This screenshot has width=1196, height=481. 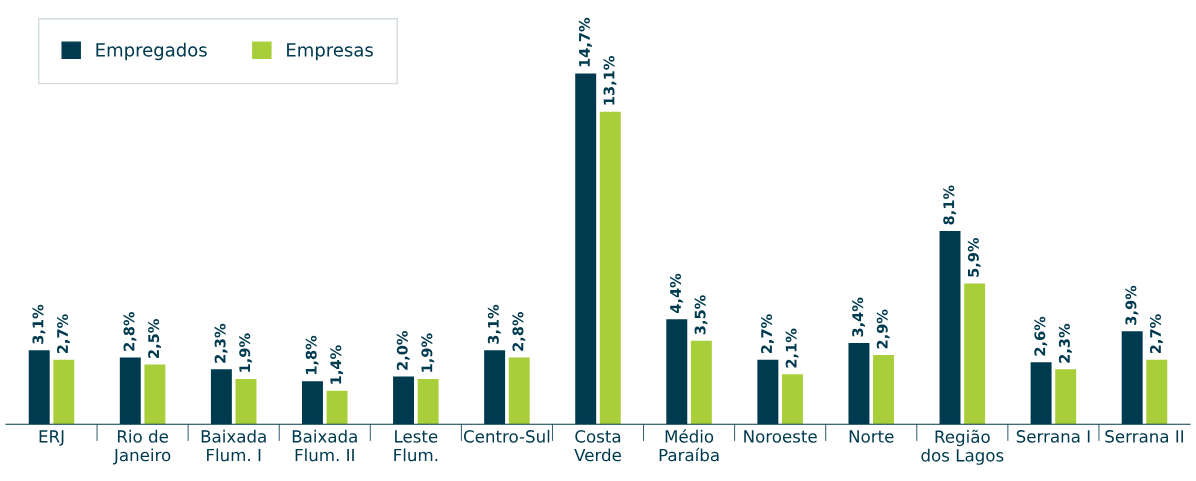 What do you see at coordinates (154, 338) in the screenshot?
I see `data-label: 2,5%` at bounding box center [154, 338].